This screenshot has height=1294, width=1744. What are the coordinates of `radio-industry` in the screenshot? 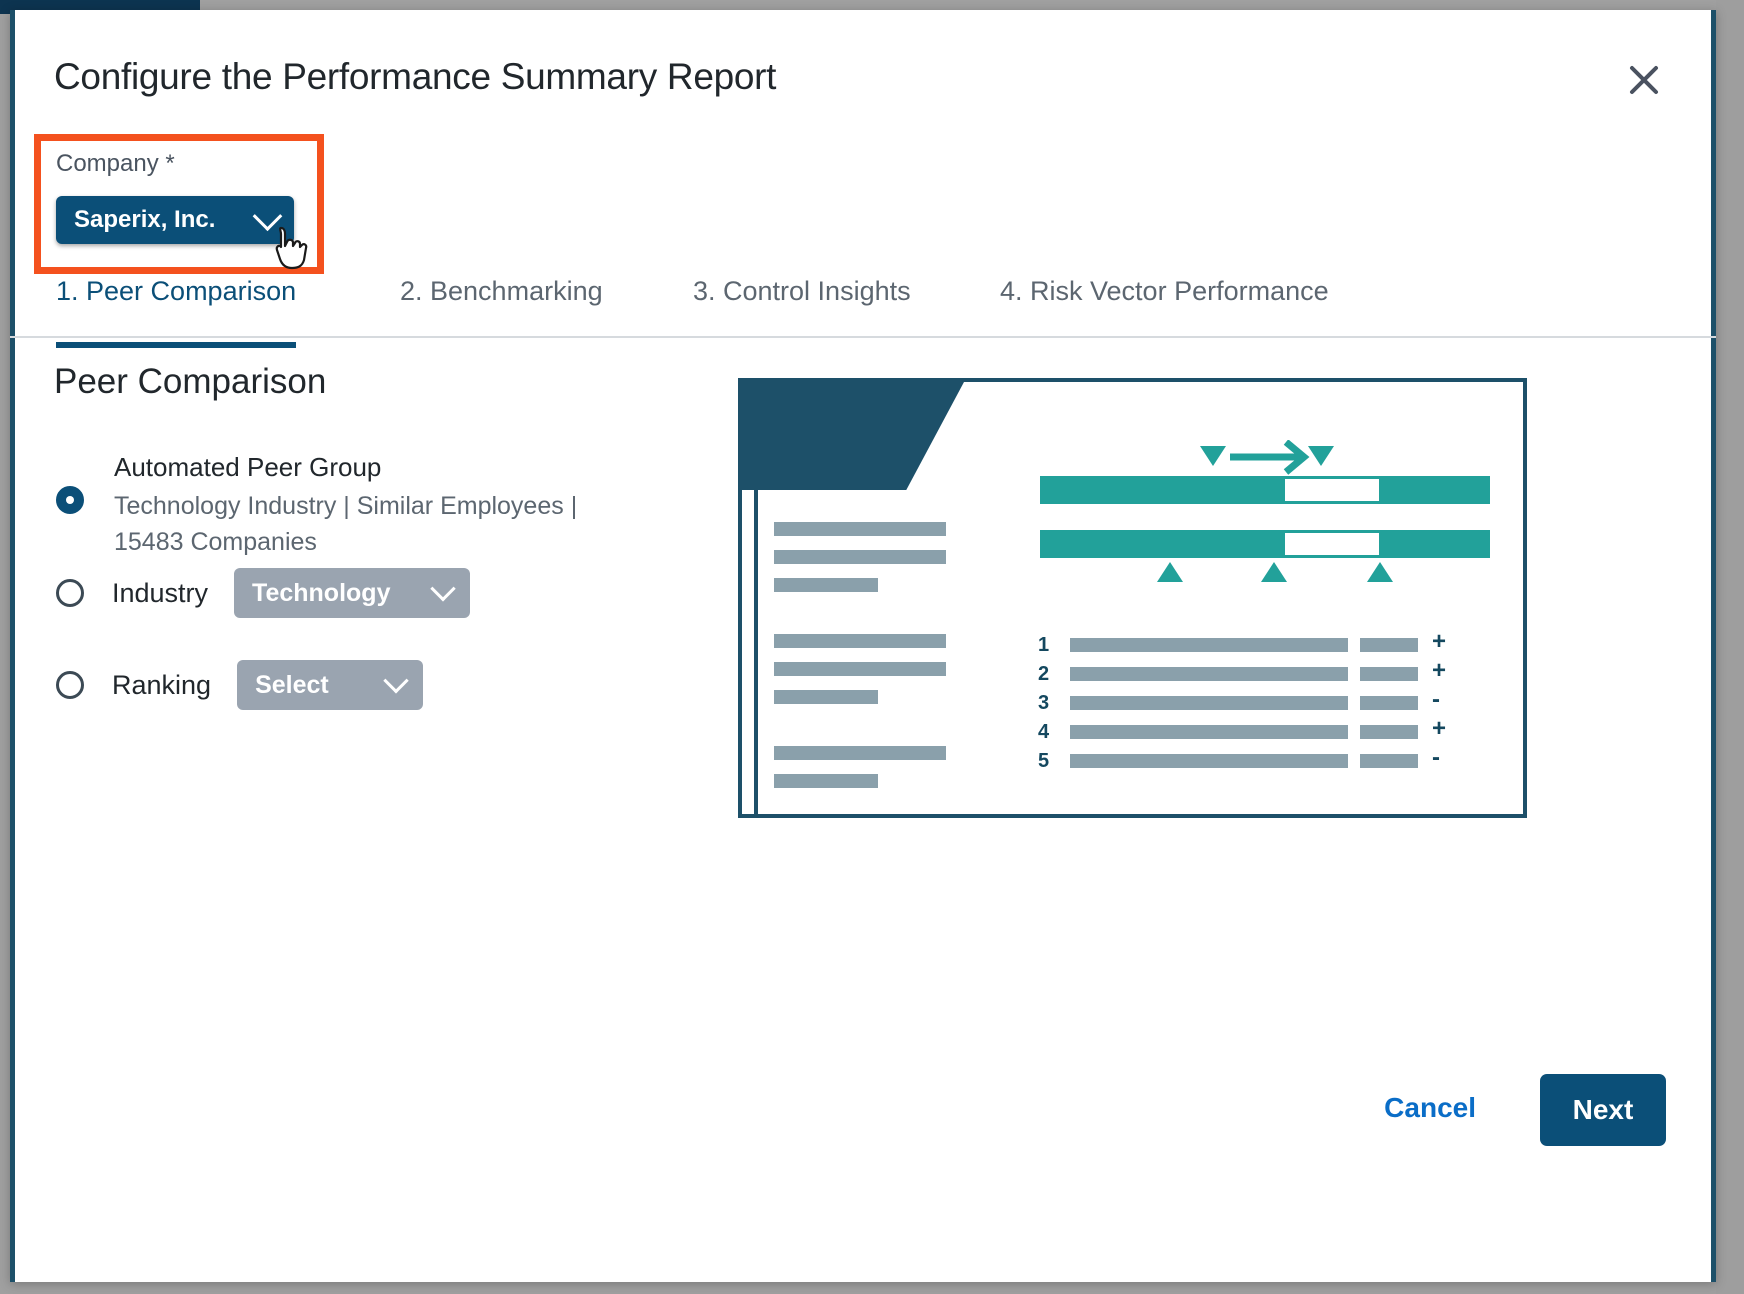 It's located at (70, 593).